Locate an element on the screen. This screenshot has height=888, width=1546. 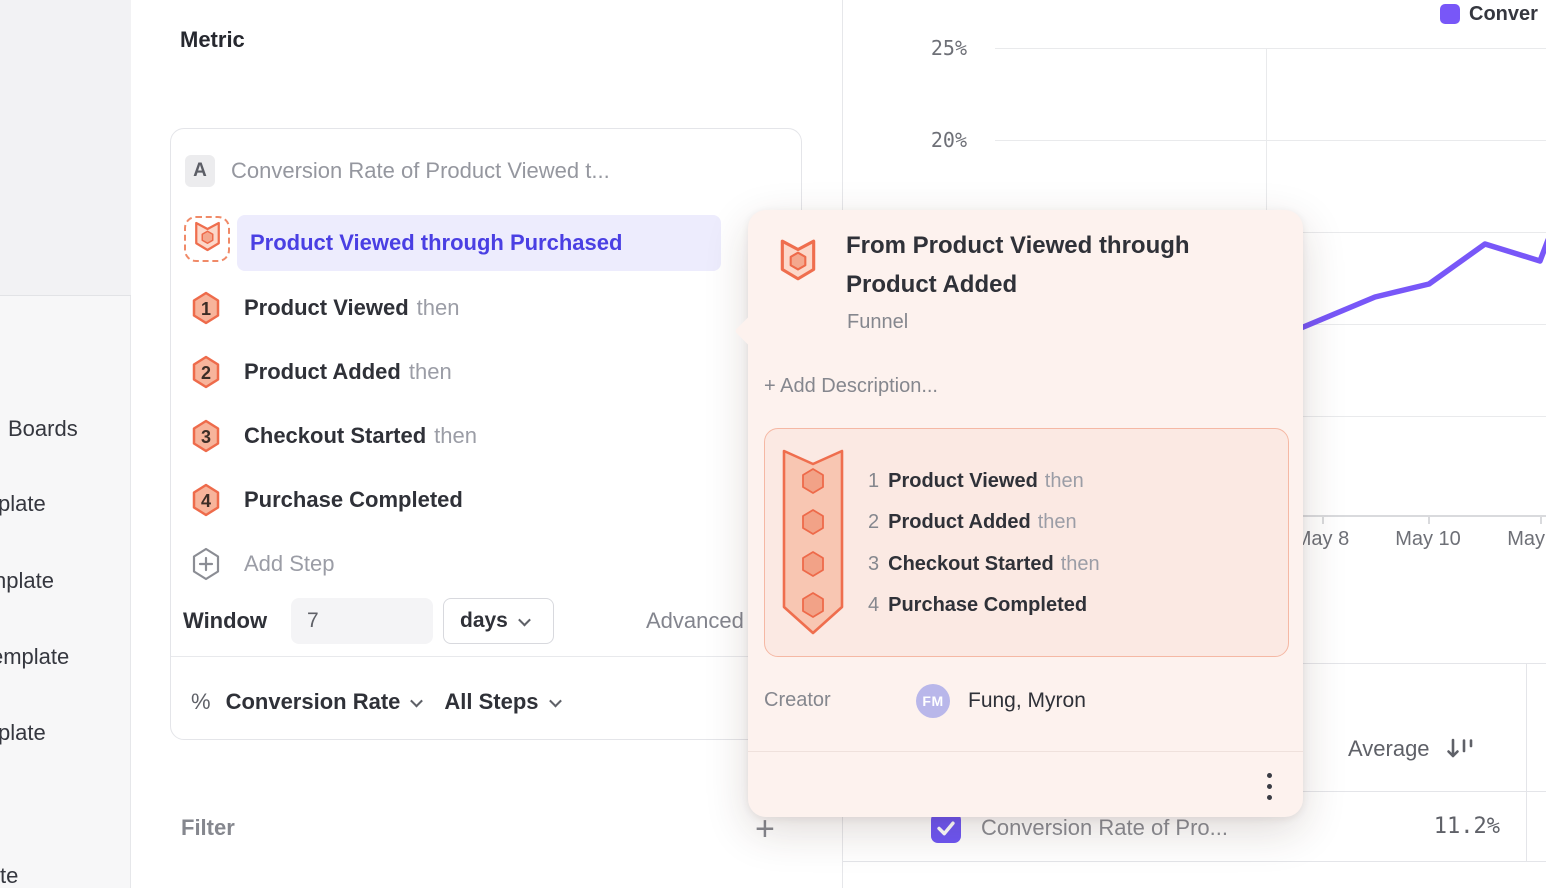
table-column-border is located at coordinates (1526, 762).